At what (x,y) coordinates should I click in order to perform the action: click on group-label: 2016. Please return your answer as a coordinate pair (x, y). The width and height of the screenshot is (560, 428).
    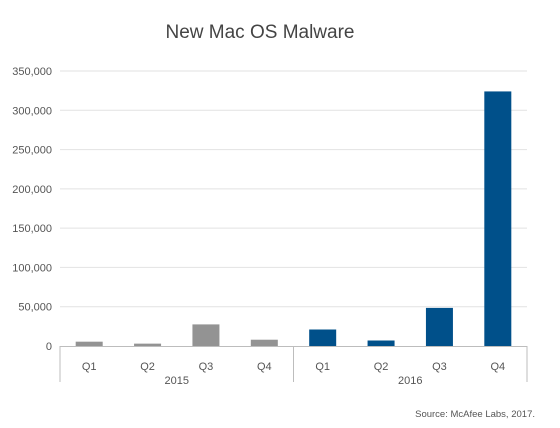
    Looking at the image, I should click on (410, 381).